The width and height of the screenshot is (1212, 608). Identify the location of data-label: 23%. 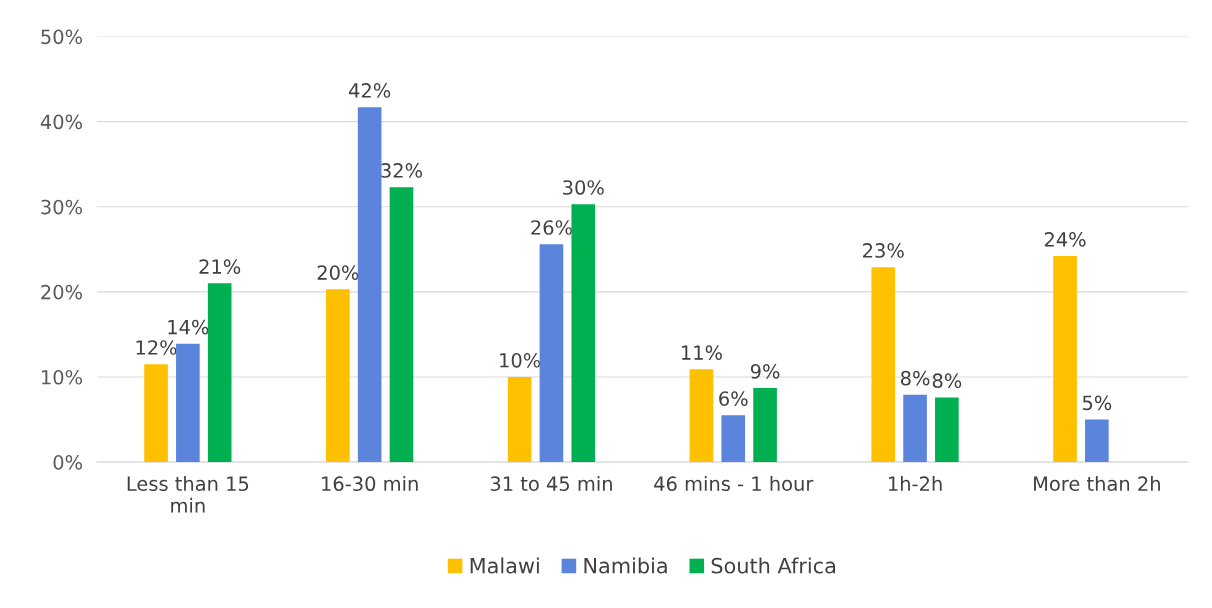
(883, 250).